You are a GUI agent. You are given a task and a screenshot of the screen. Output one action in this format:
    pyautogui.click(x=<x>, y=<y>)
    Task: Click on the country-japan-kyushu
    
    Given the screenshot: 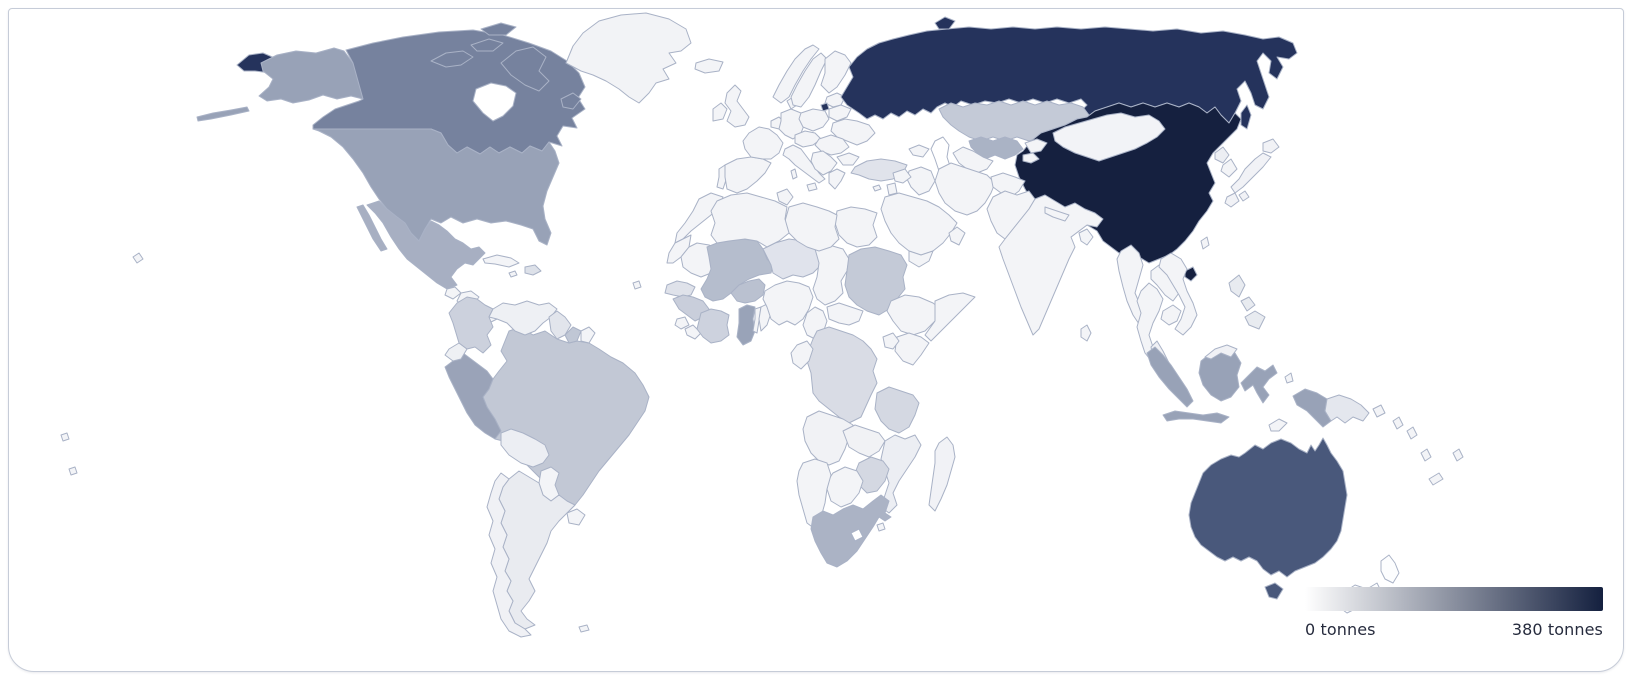 What is the action you would take?
    pyautogui.click(x=1232, y=200)
    